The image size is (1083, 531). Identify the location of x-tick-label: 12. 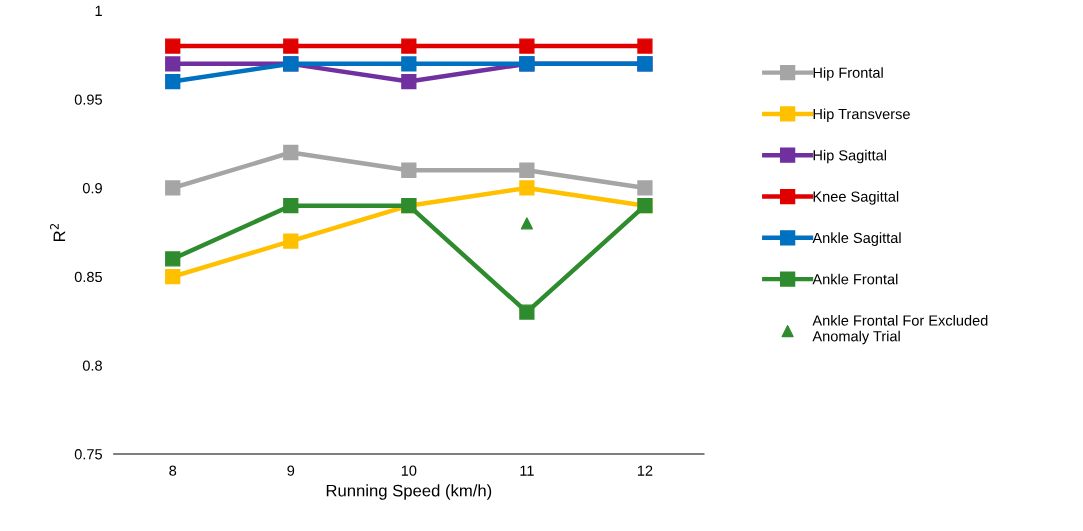
(645, 470).